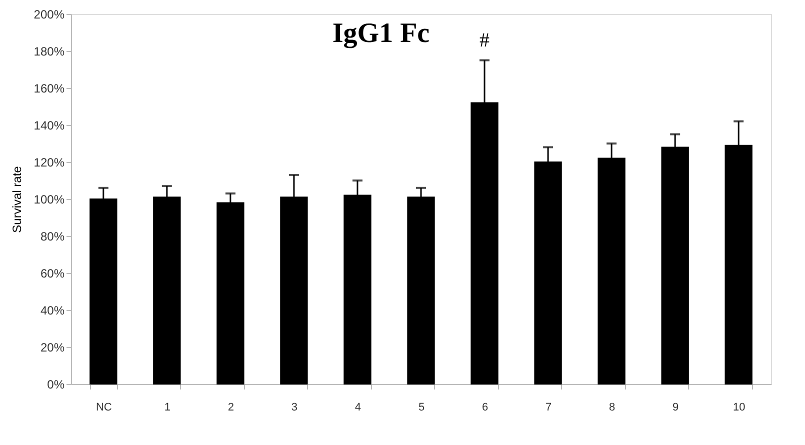 The height and width of the screenshot is (445, 805). What do you see at coordinates (52, 273) in the screenshot?
I see `y-tick-label: 60%` at bounding box center [52, 273].